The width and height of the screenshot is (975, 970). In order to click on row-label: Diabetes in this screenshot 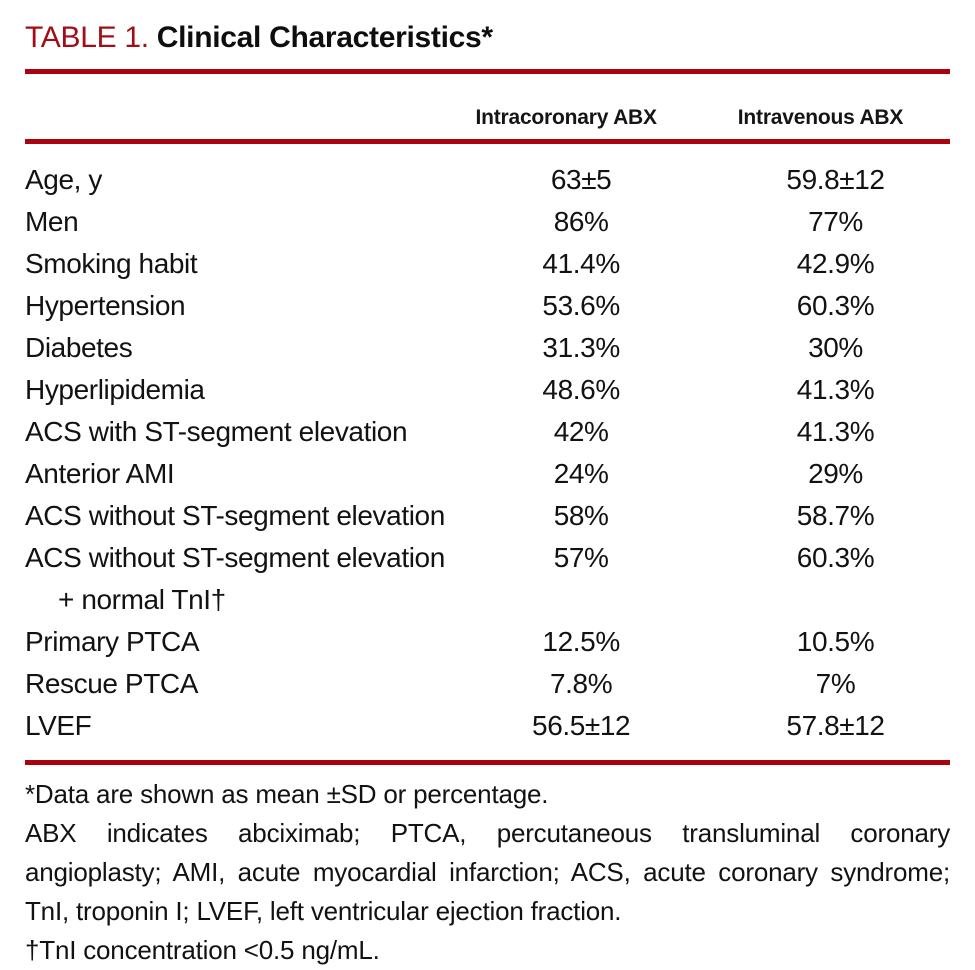, I will do `click(79, 347)`.